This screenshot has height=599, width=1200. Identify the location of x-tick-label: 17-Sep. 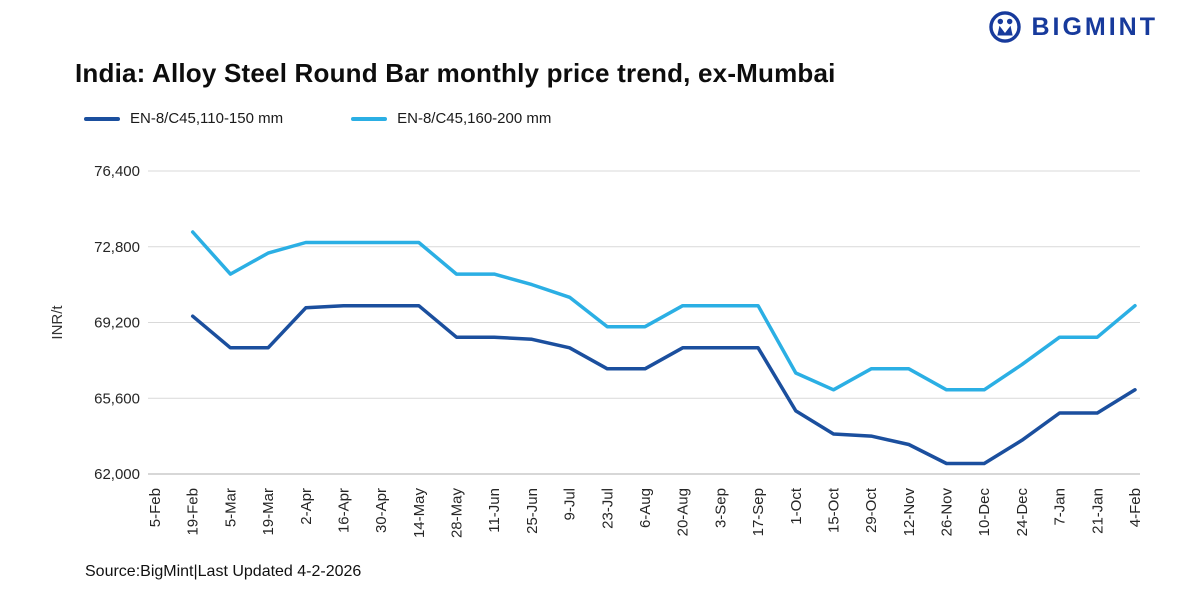
(758, 512).